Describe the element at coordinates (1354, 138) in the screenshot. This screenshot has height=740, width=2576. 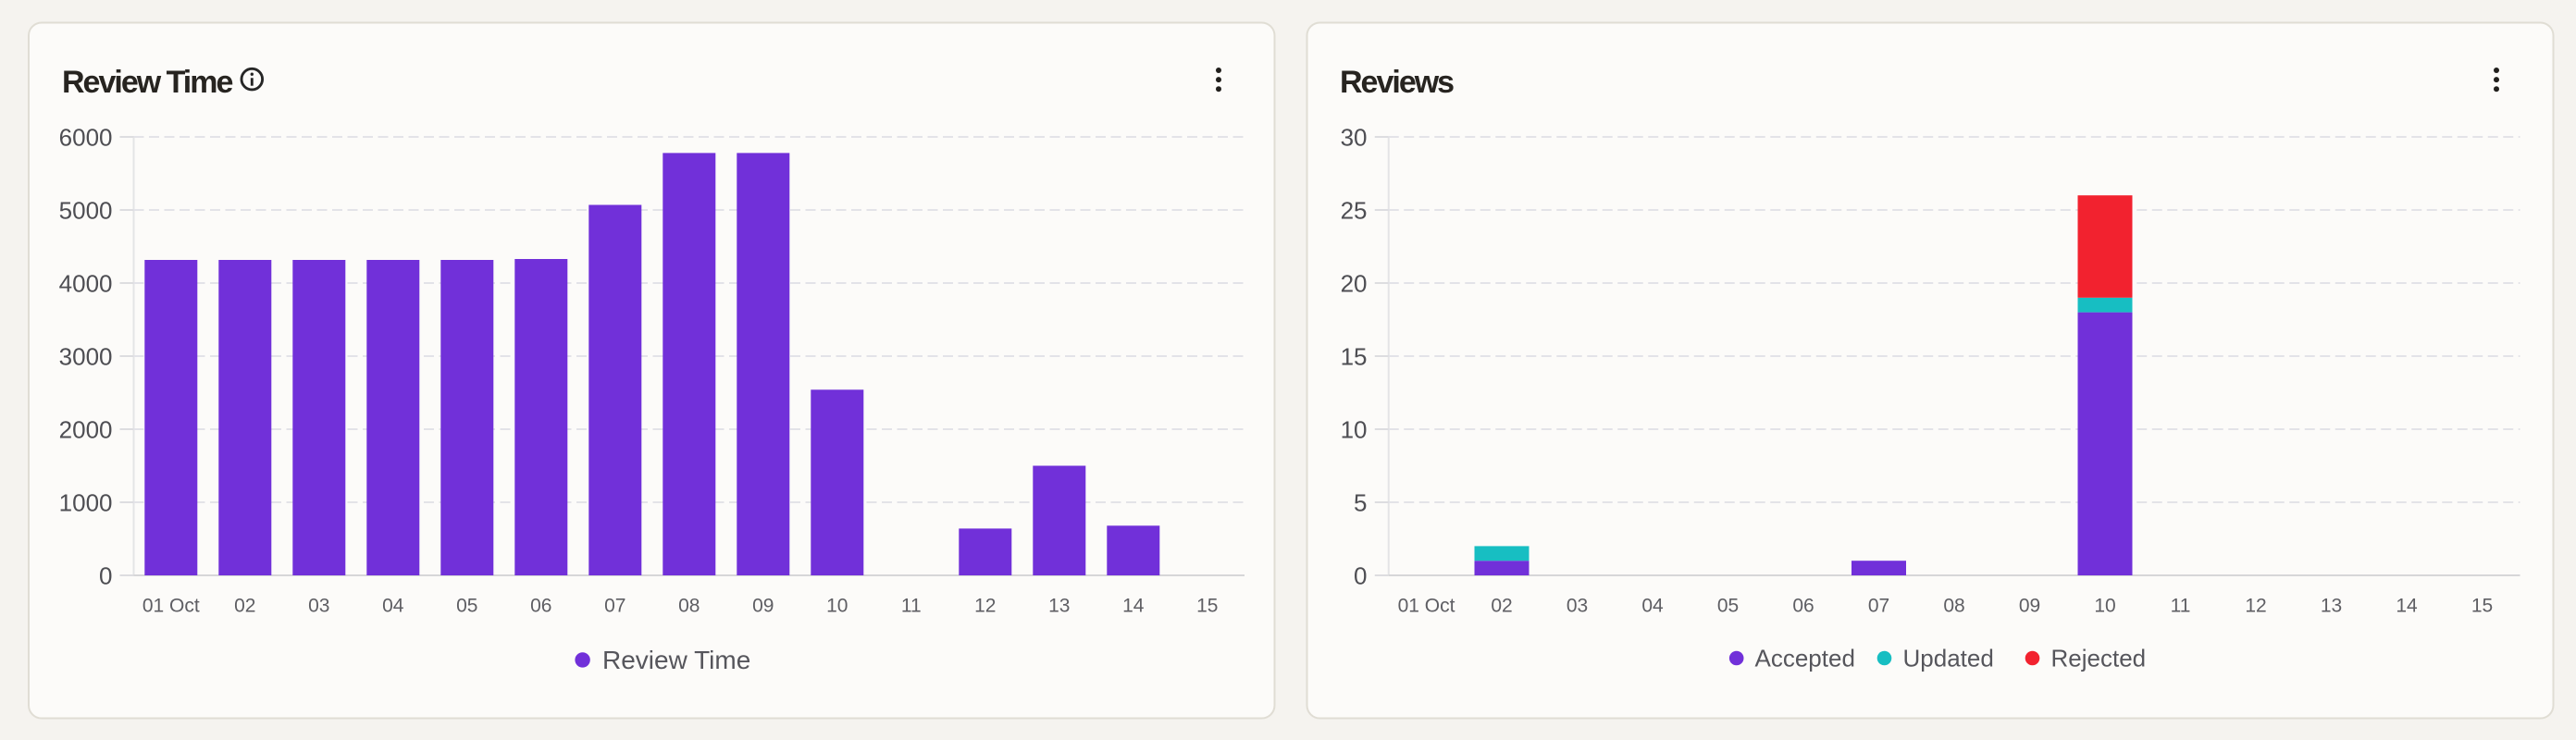
I see `svg-text: 30` at that location.